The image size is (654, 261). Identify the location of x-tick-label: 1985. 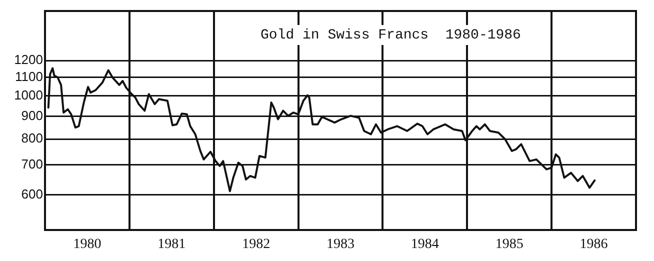
(509, 244).